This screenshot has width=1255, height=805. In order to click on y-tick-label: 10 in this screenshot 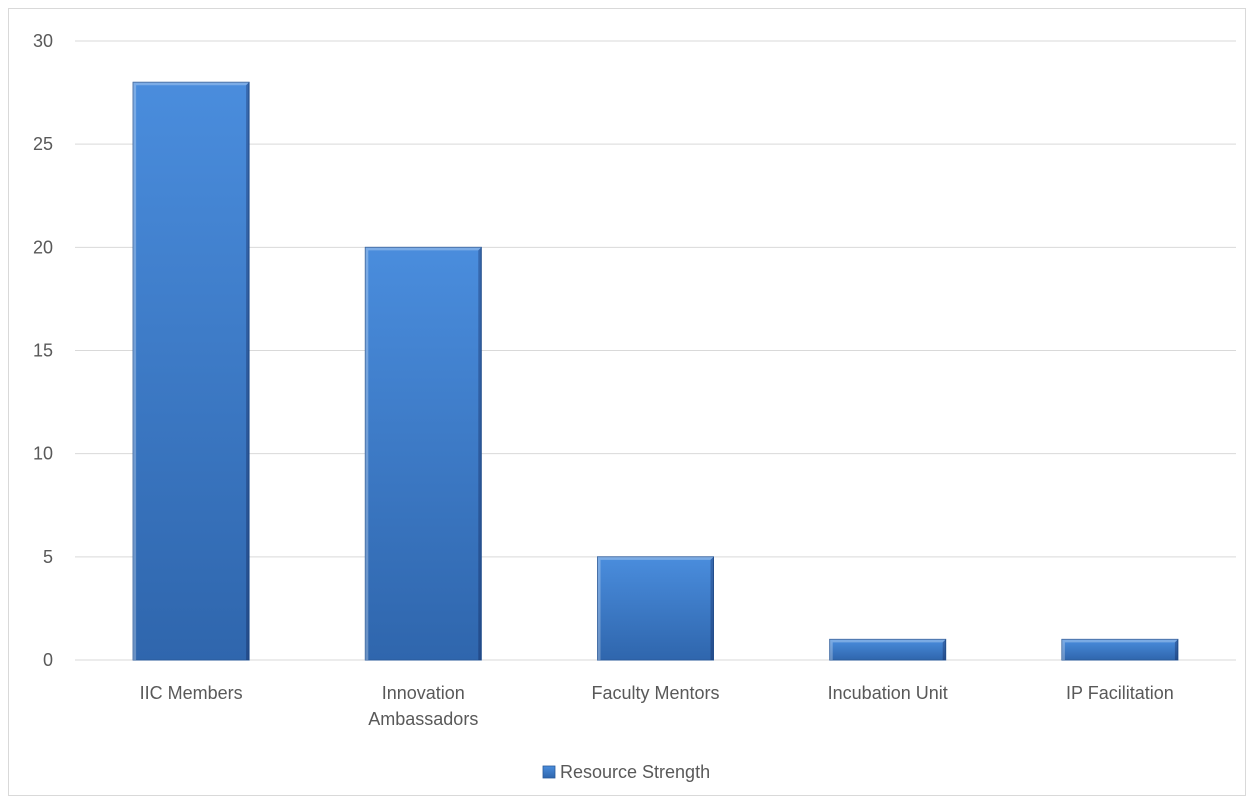, I will do `click(43, 454)`.